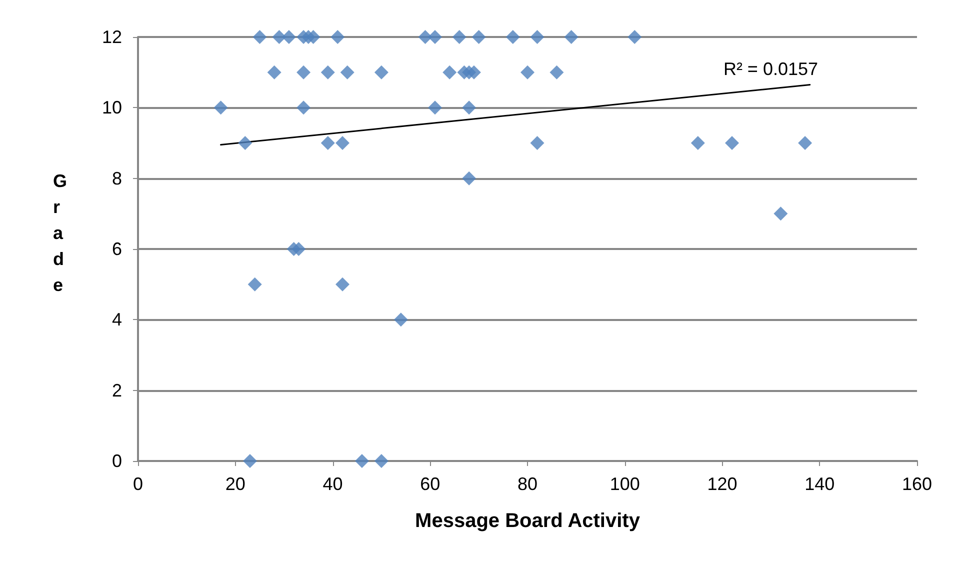 This screenshot has height=582, width=961. I want to click on y-axis-title: Grade, so click(60, 233).